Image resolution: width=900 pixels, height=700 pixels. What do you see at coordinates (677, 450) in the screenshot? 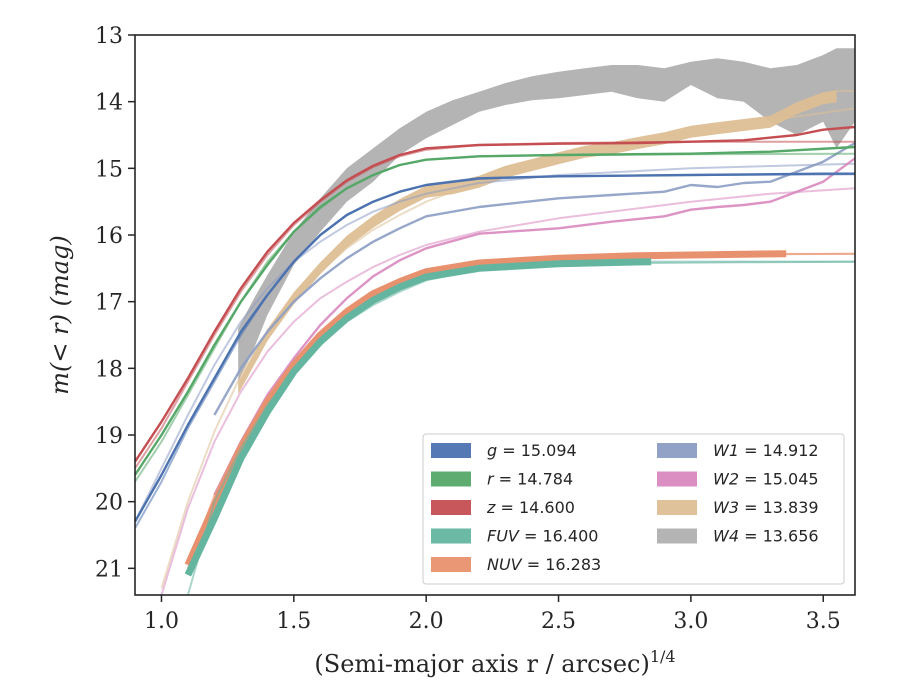
I see `legend-swatch-w1` at bounding box center [677, 450].